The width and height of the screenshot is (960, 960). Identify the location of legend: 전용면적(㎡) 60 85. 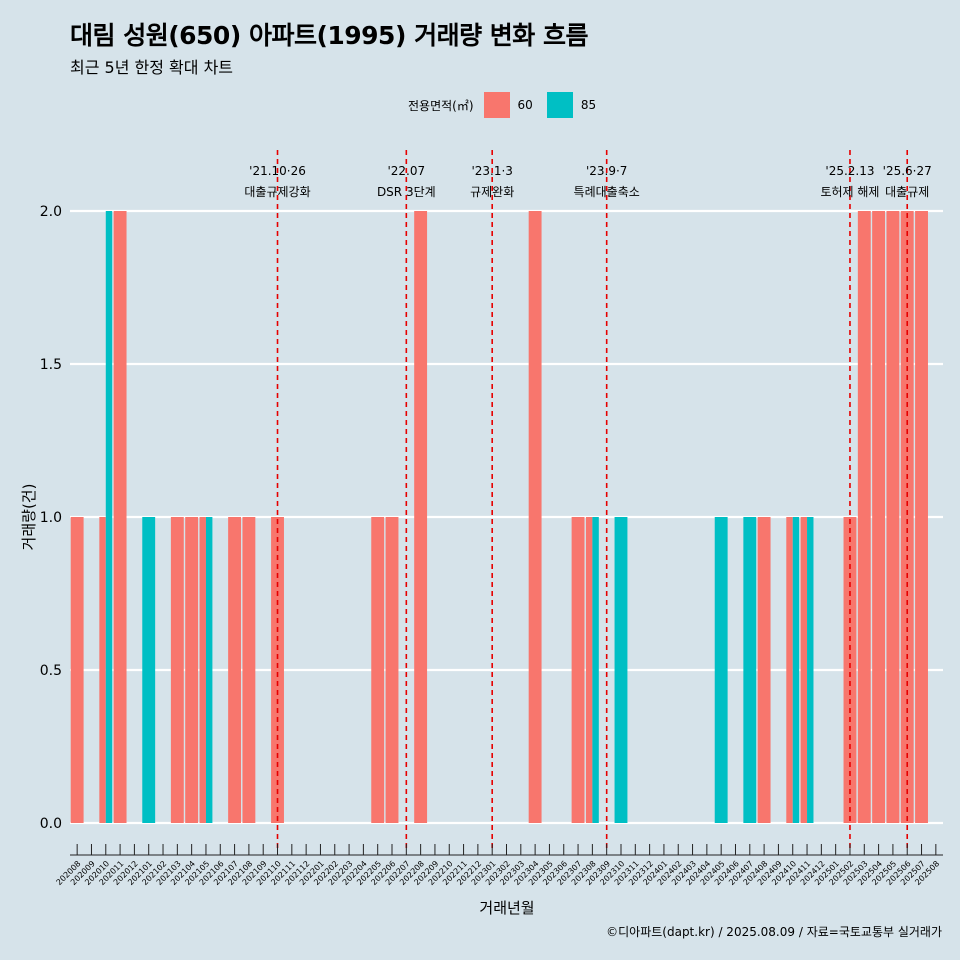
(509, 105).